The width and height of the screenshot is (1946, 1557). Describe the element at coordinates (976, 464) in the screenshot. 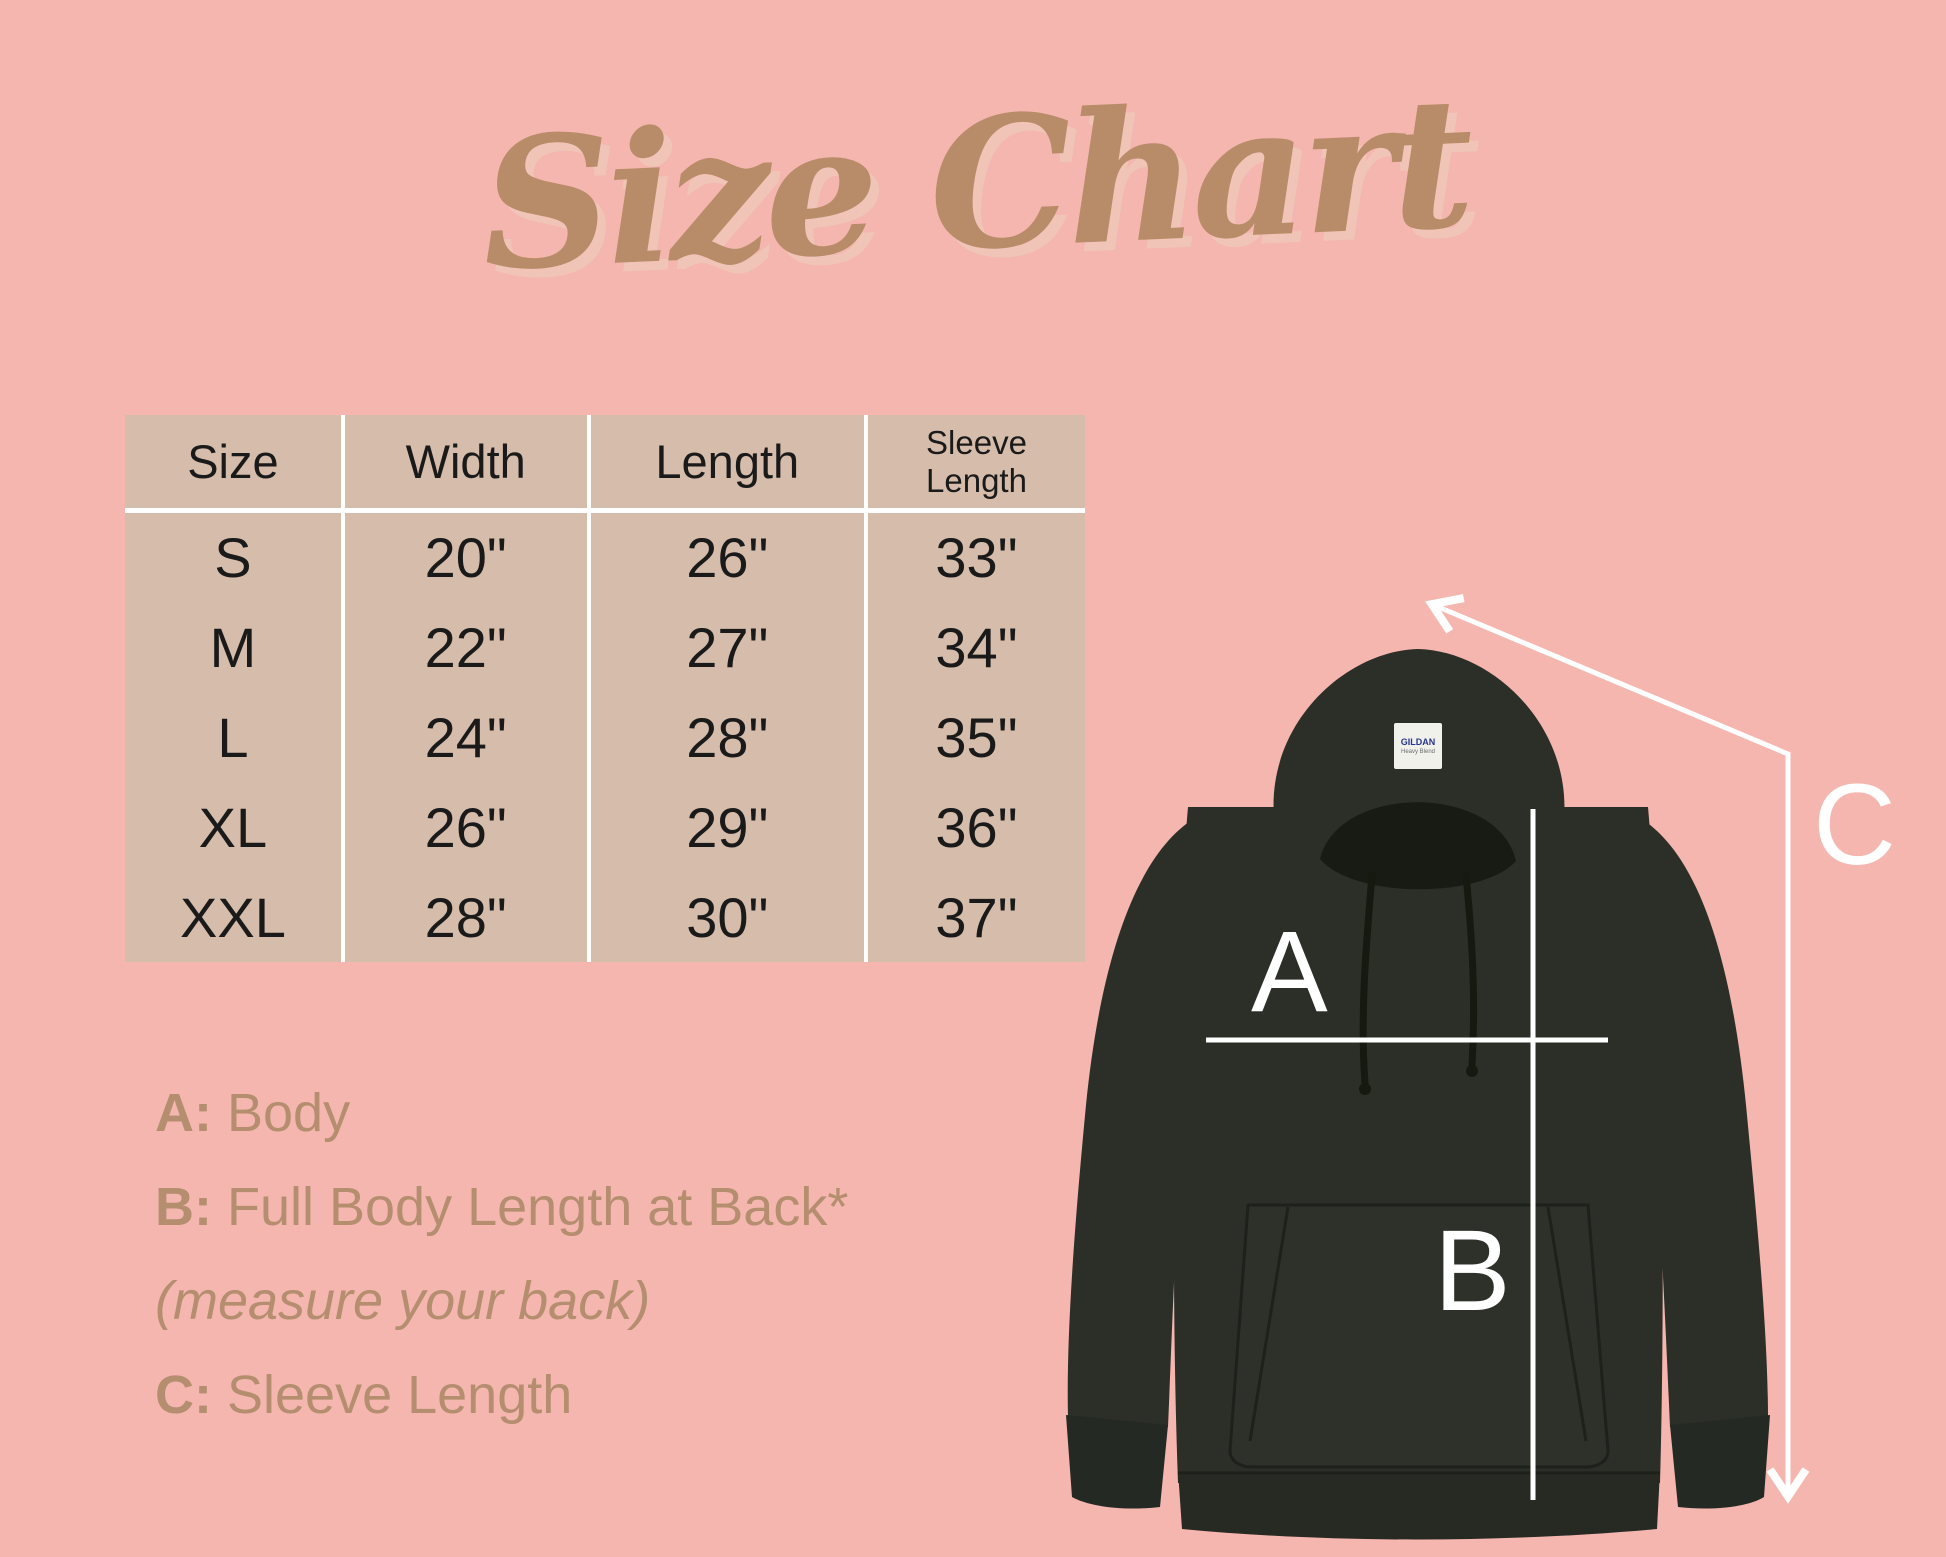

I see `table-header-sleeve-length: Sleeve Length` at that location.